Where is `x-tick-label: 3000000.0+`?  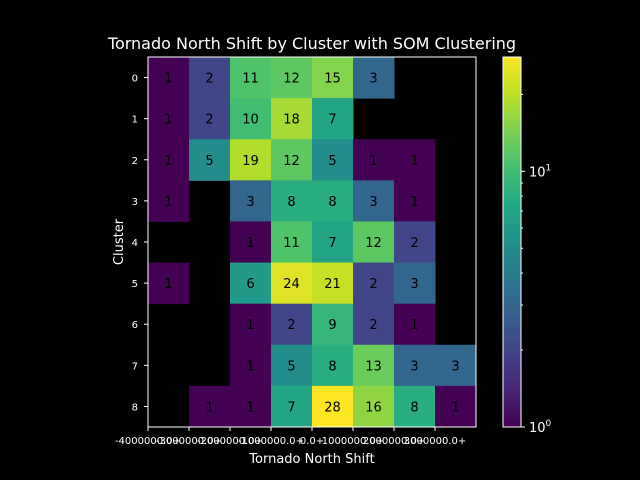
x-tick-label: 3000000.0+ is located at coordinates (435, 441).